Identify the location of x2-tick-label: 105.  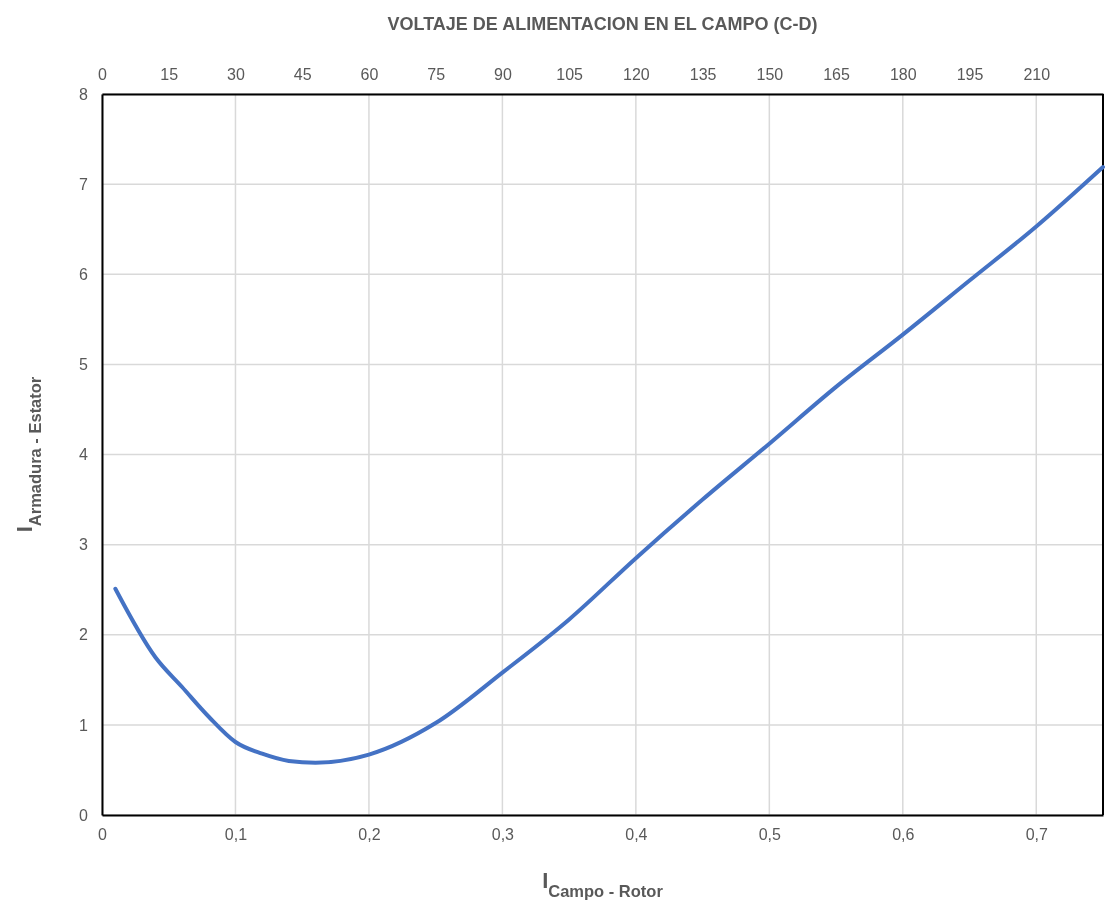
(570, 74).